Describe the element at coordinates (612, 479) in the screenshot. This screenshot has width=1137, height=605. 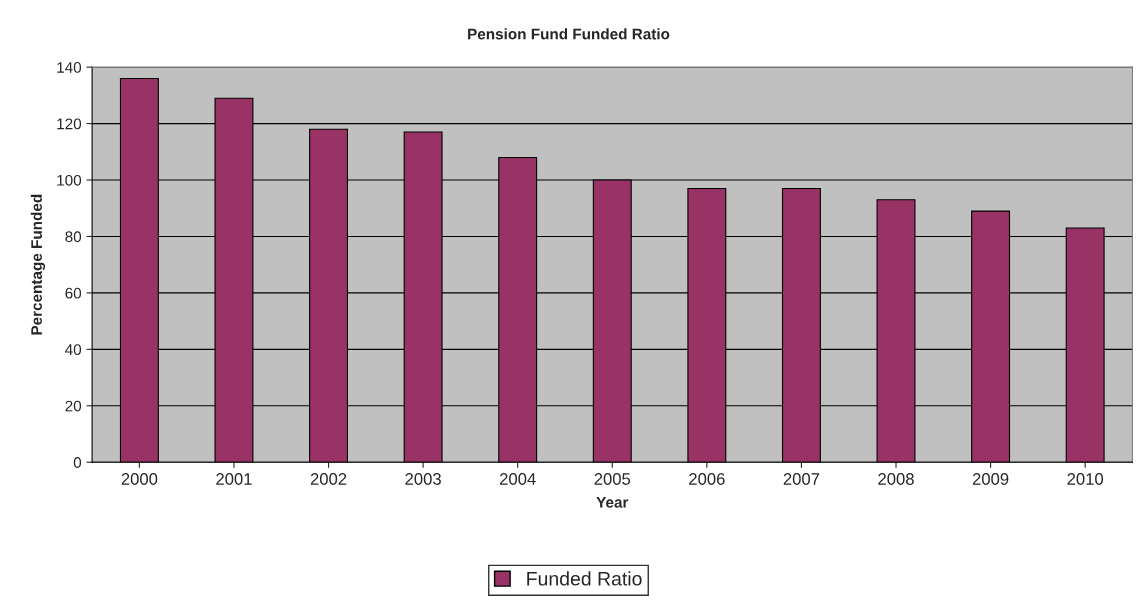
I see `x-tick-label: 2005` at that location.